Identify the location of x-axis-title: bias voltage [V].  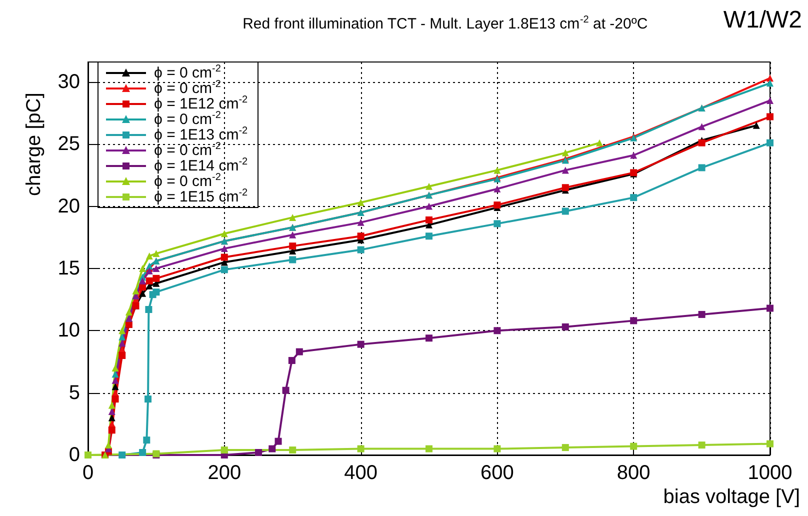
(731, 497).